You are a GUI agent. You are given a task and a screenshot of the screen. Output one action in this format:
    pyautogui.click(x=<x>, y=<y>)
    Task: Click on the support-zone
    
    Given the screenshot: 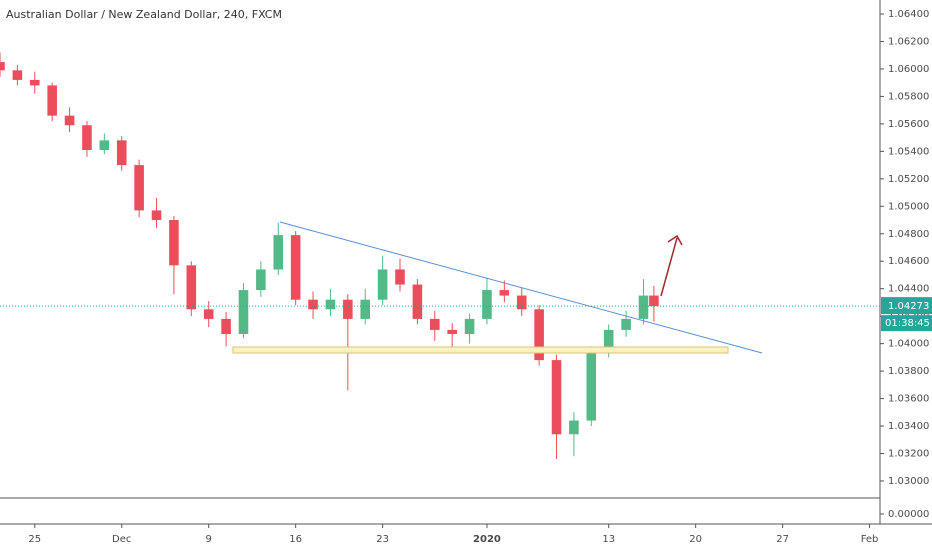 What is the action you would take?
    pyautogui.click(x=480, y=350)
    